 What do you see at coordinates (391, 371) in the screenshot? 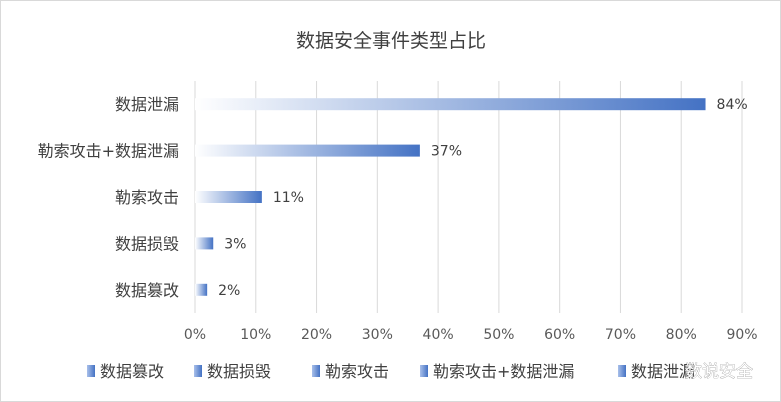
I see `legend: 数据篡改 数据损毁 勒索攻击 勒索攻击+数据泄漏 数据泄漏` at bounding box center [391, 371].